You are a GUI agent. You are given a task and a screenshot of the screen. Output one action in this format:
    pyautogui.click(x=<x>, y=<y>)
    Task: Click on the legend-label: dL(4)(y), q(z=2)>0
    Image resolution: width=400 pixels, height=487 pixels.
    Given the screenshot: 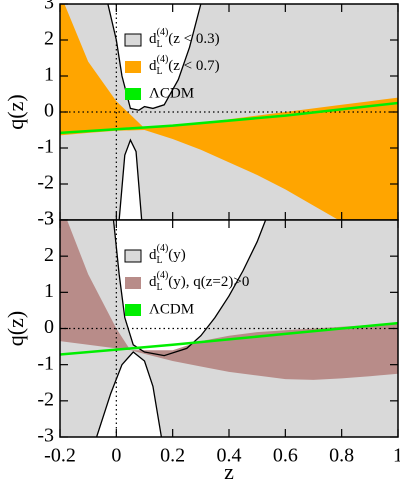 What is the action you would take?
    pyautogui.click(x=199, y=281)
    